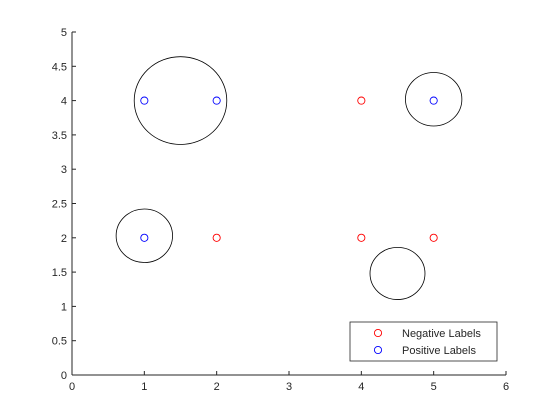 This screenshot has width=560, height=420. Describe the element at coordinates (361, 387) in the screenshot. I see `x-tick-label: 4` at that location.